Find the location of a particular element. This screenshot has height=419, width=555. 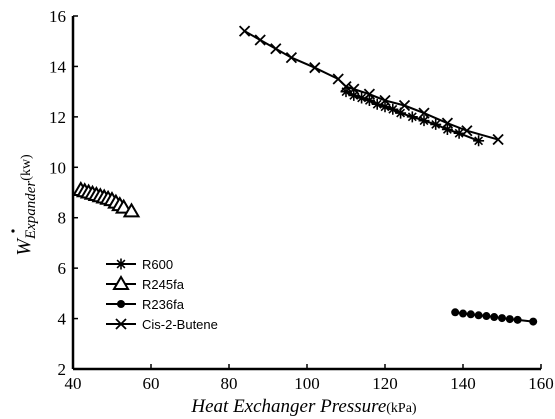

y-axis-label-dot is located at coordinates (13, 231).